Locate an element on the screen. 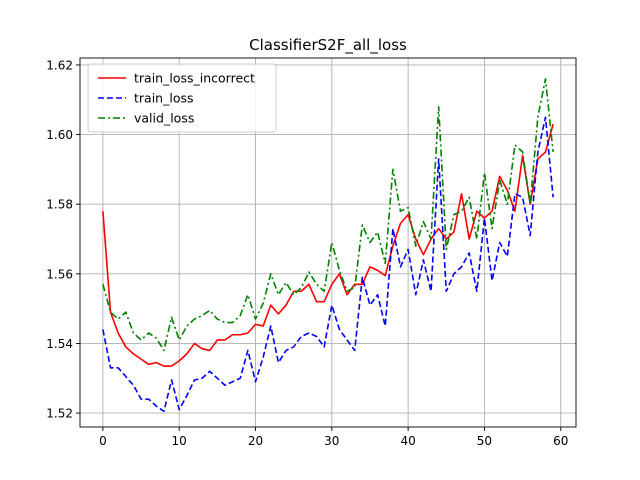 The height and width of the screenshot is (480, 640). legend-box is located at coordinates (182, 98).